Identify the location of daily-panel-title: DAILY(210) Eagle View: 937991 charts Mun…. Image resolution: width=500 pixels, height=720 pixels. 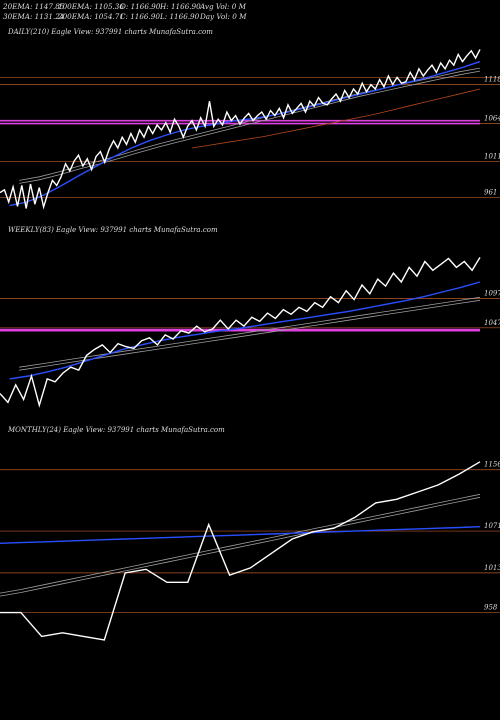
(110, 32).